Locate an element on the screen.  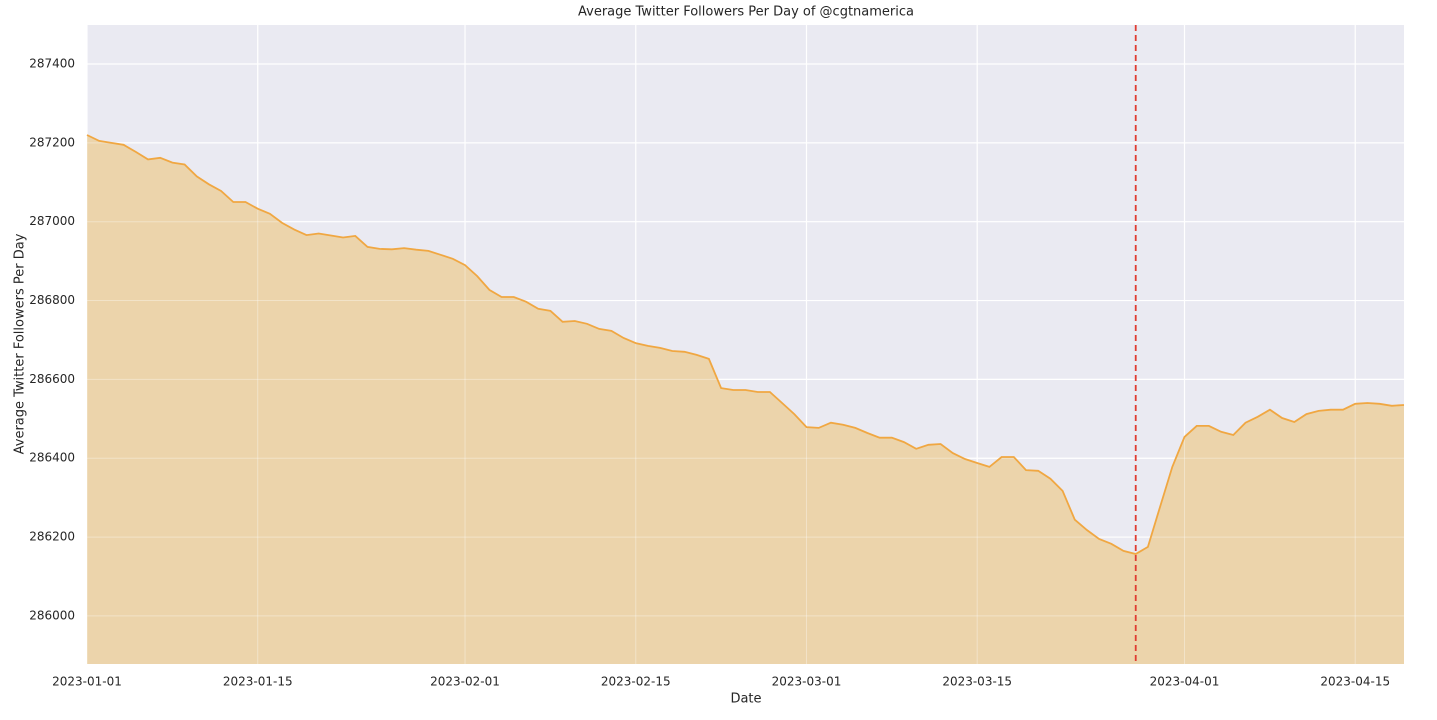
x-tick-label: 2023-03-15 is located at coordinates (977, 682).